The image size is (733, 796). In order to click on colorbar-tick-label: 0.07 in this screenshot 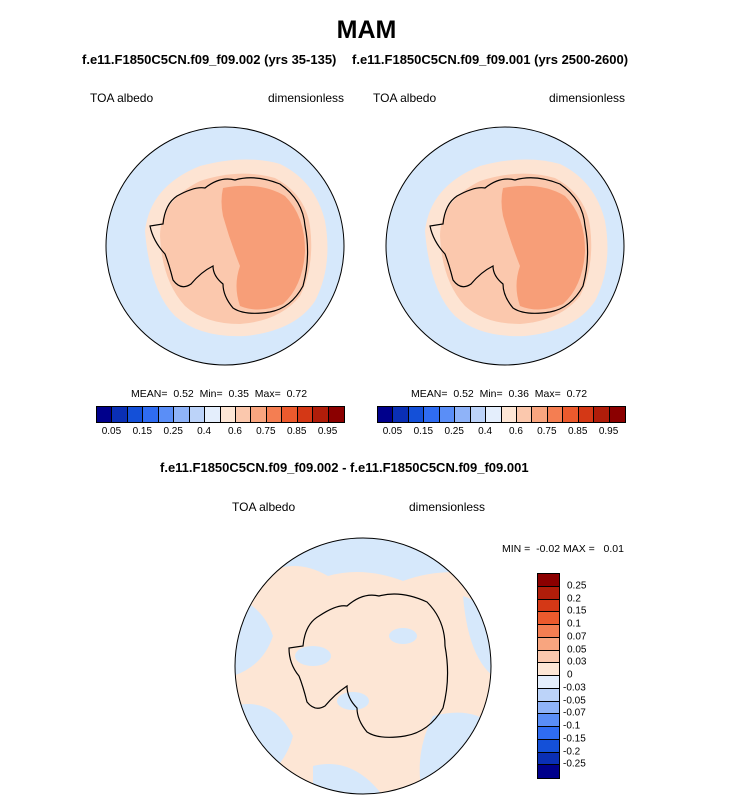, I will do `click(577, 637)`.